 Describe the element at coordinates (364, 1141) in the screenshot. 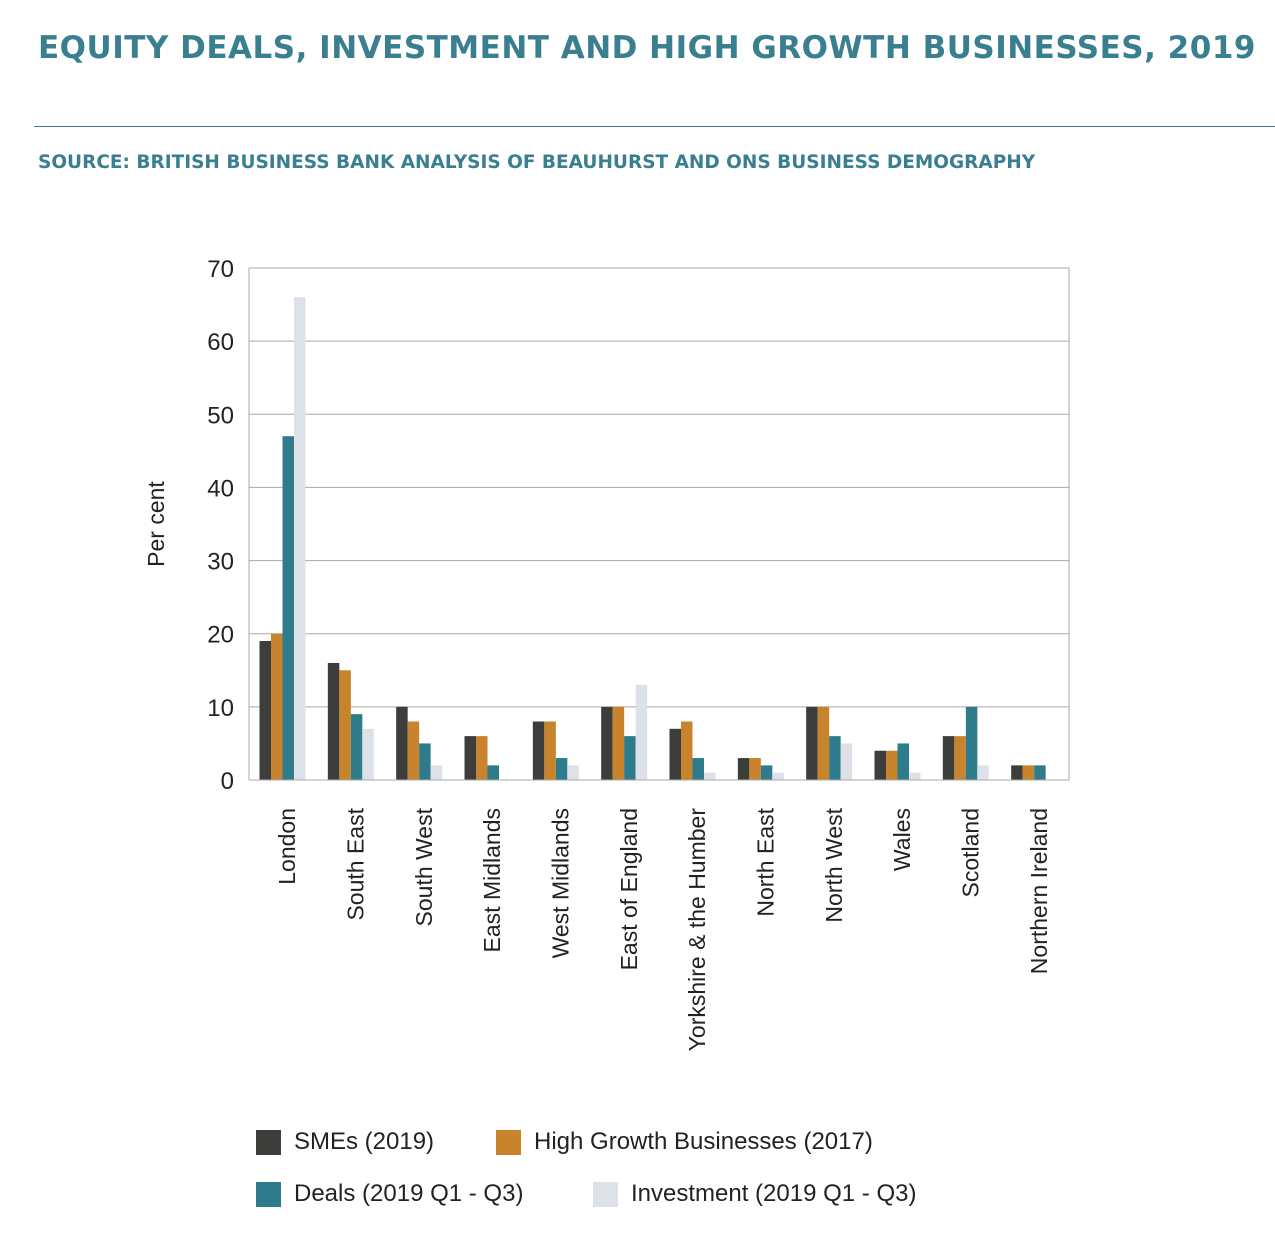

I see `legend-label-smes: SMEs (2019)` at that location.